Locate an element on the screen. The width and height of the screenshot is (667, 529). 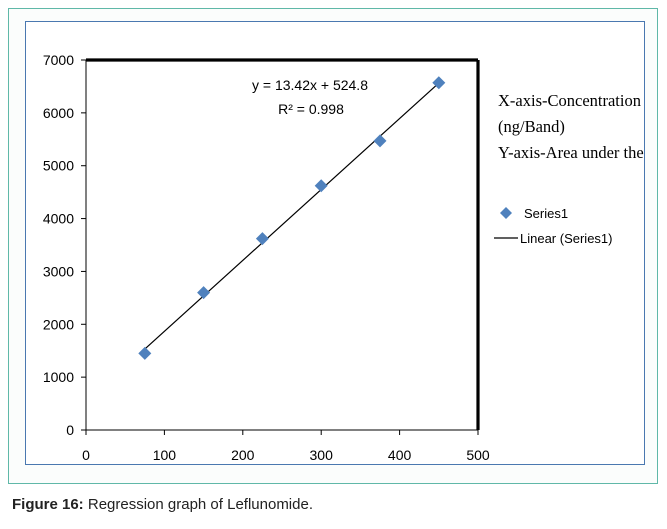
legend-linear-label: Linear (Series1) is located at coordinates (566, 238).